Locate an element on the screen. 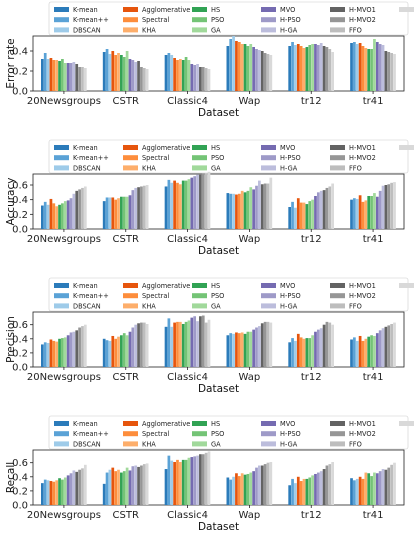 This screenshot has width=414, height=550. legend-label: GA is located at coordinates (216, 168).